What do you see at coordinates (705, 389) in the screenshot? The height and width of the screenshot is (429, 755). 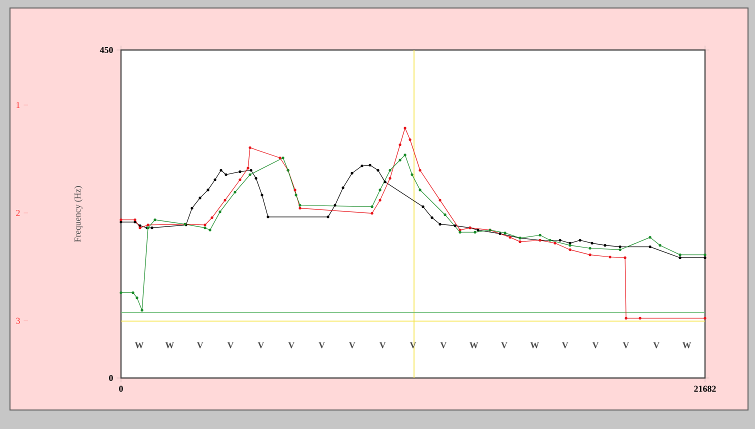 I see `x-tick-label: 21682` at bounding box center [705, 389].